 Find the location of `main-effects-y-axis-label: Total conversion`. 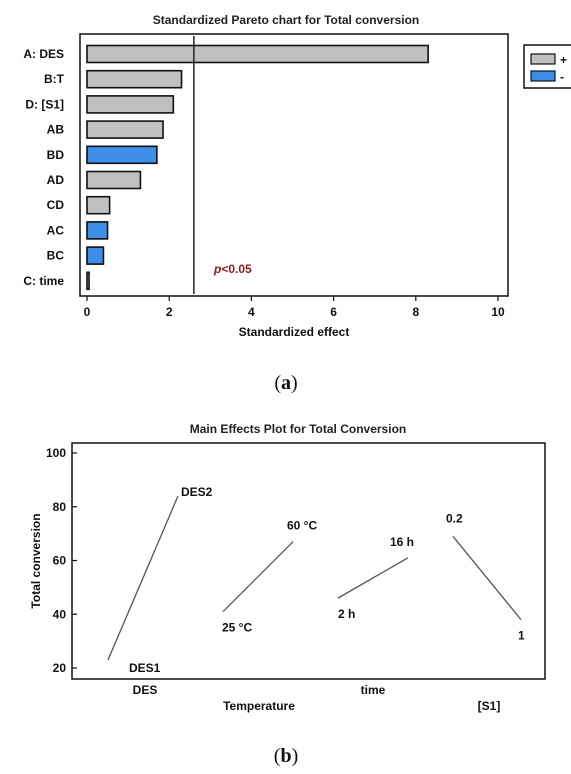

main-effects-y-axis-label: Total conversion is located at coordinates (36, 560).